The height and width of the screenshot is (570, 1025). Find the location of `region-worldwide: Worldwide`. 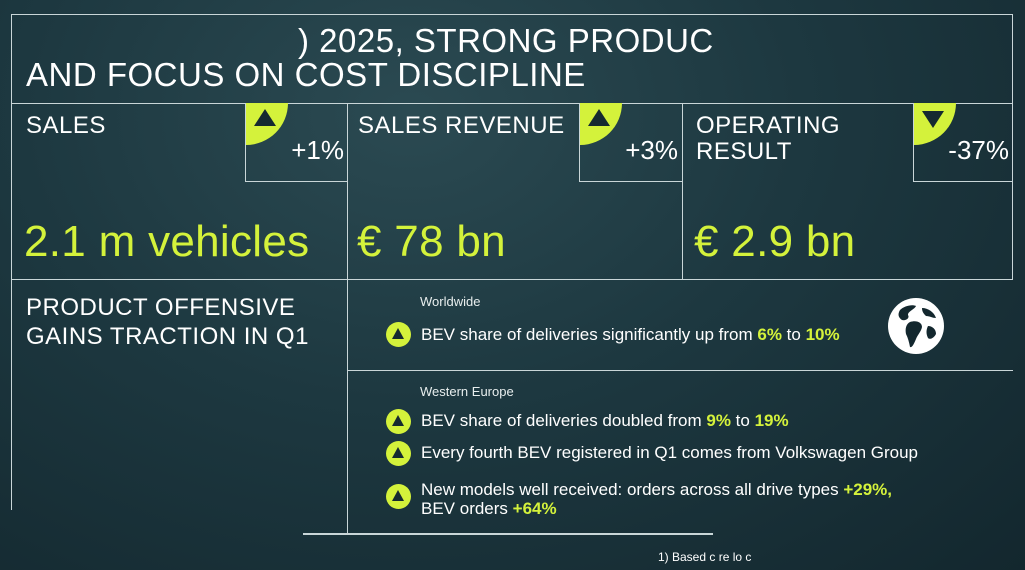

region-worldwide: Worldwide is located at coordinates (450, 301).